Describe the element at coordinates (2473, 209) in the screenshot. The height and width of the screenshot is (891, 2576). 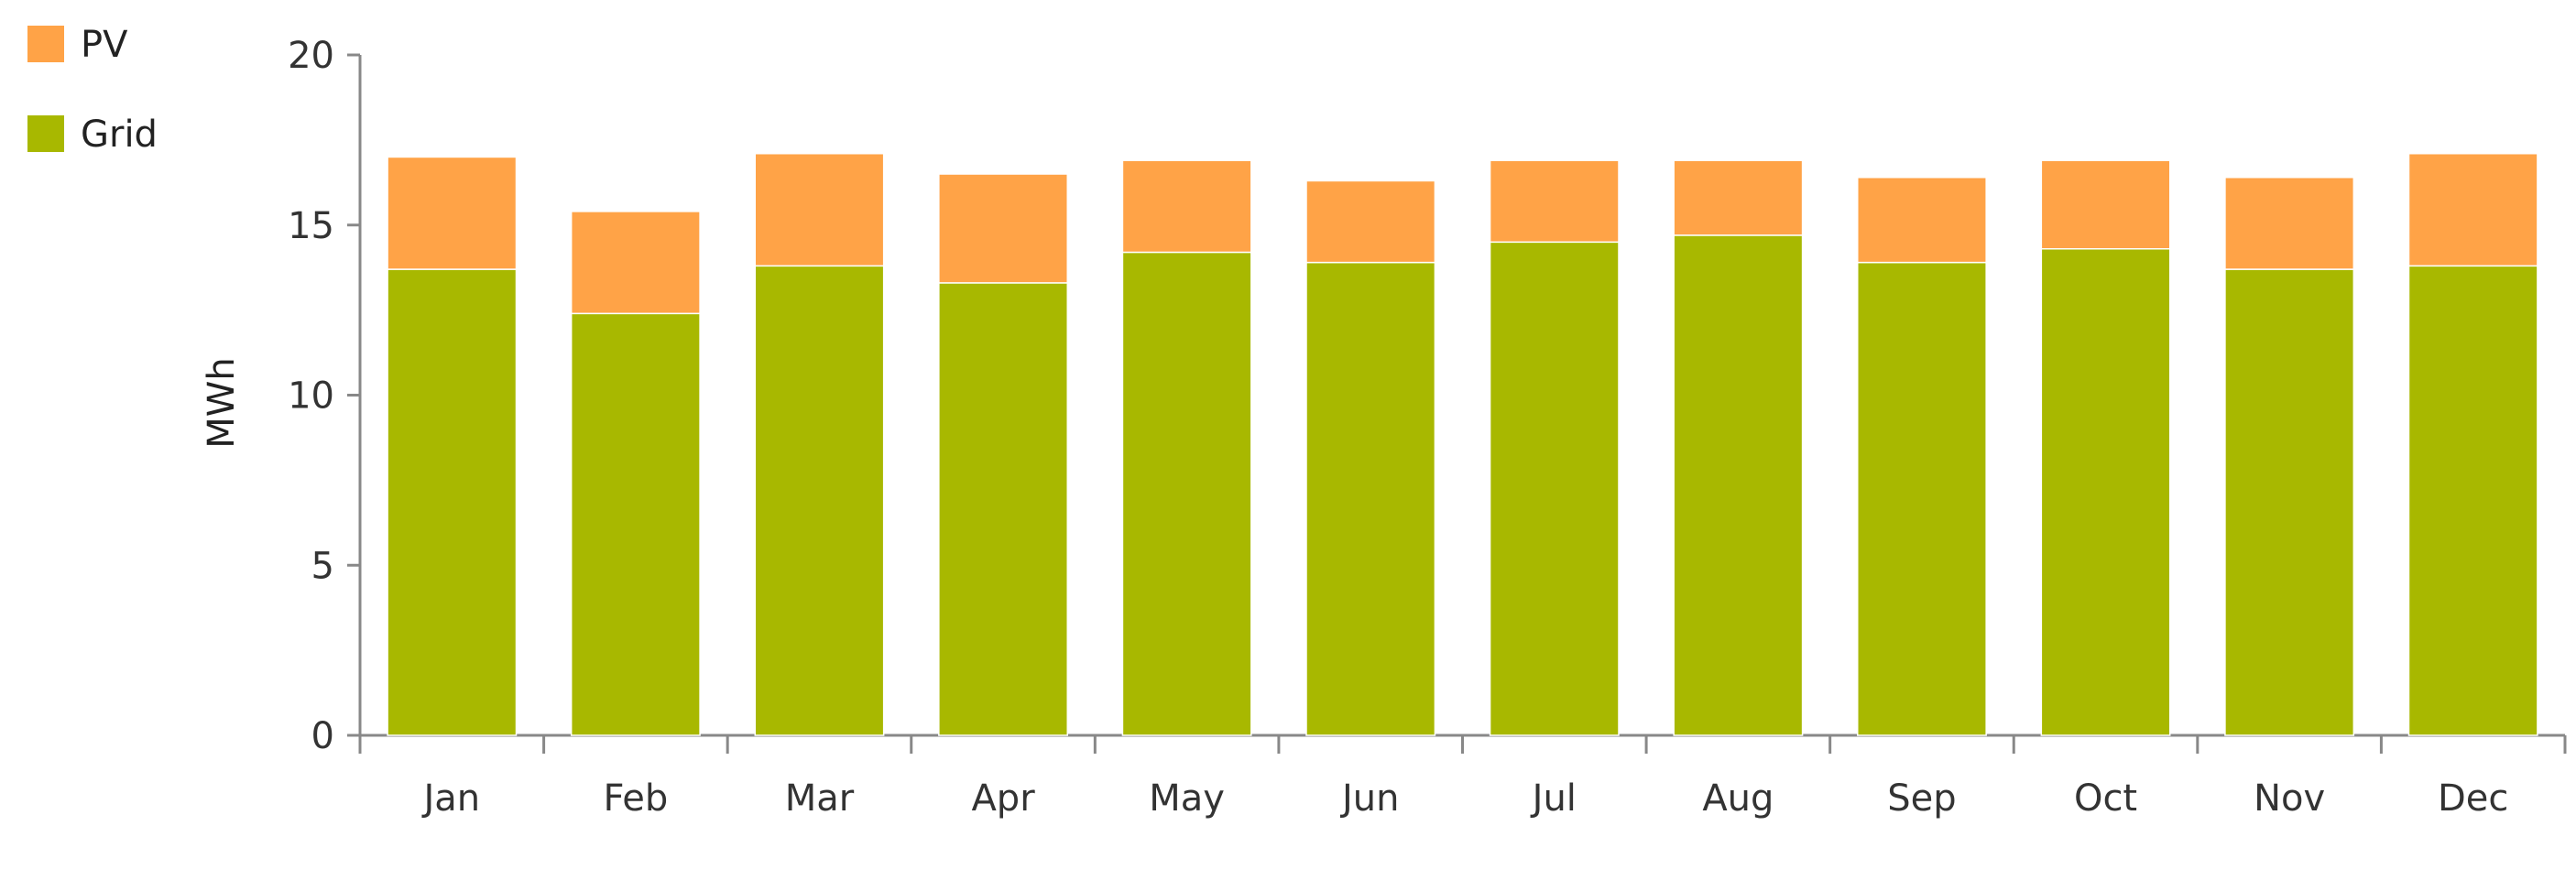
I see `bar-pv-dec` at that location.